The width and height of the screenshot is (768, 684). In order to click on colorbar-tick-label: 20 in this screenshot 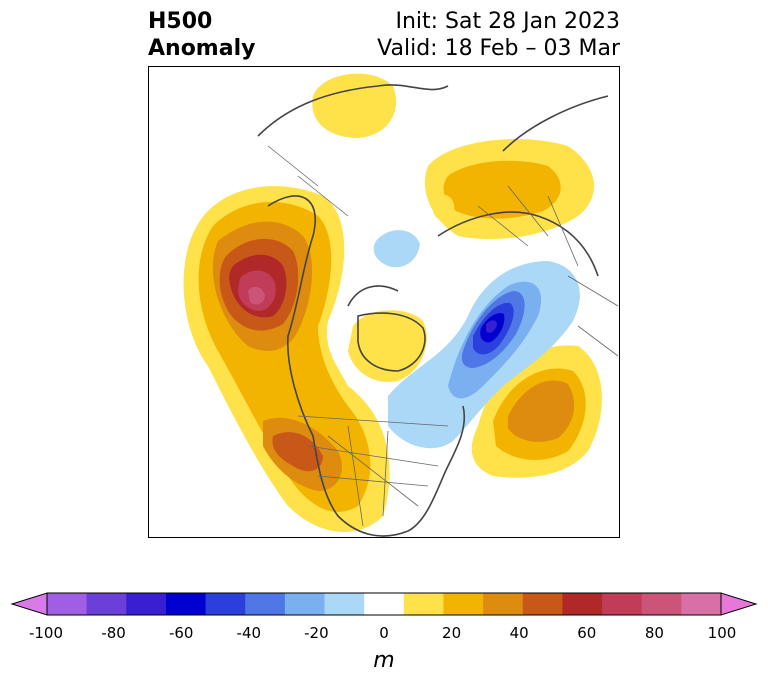, I will do `click(452, 633)`.